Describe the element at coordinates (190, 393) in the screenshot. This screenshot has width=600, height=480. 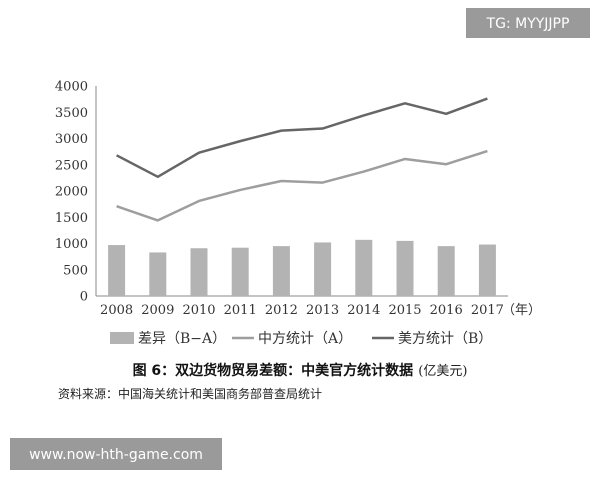
I see `source-note: 资料来源：中国海关统计和美国商务部普查局统计` at that location.